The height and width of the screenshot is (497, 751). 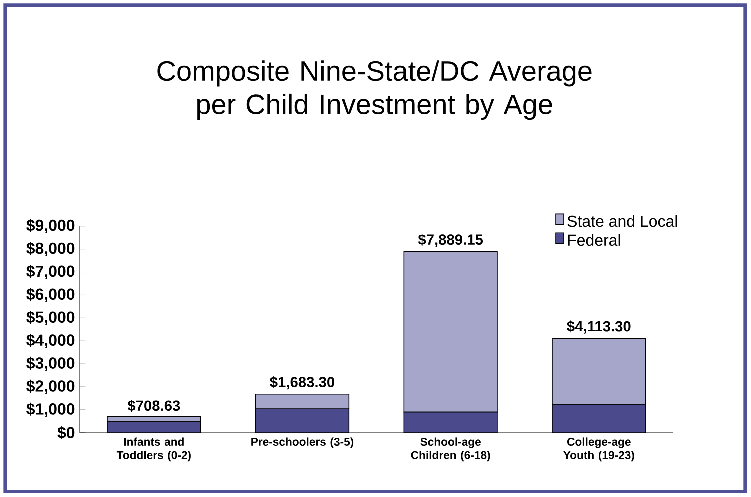 I want to click on total-label: $4,113.30, so click(x=599, y=327).